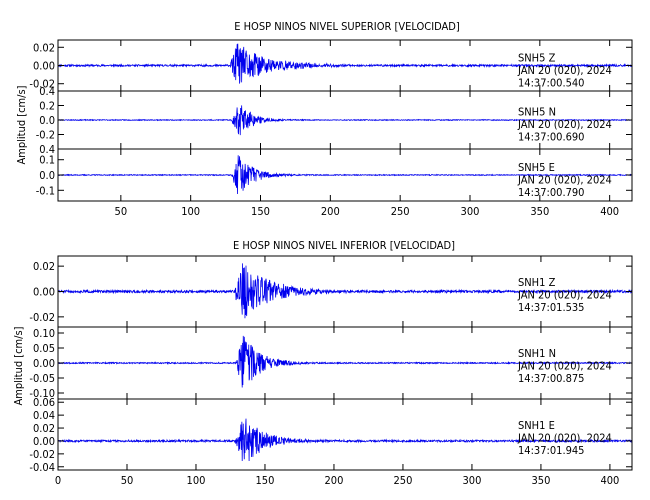  I want to click on station-label: SNH5 Z, so click(537, 57).